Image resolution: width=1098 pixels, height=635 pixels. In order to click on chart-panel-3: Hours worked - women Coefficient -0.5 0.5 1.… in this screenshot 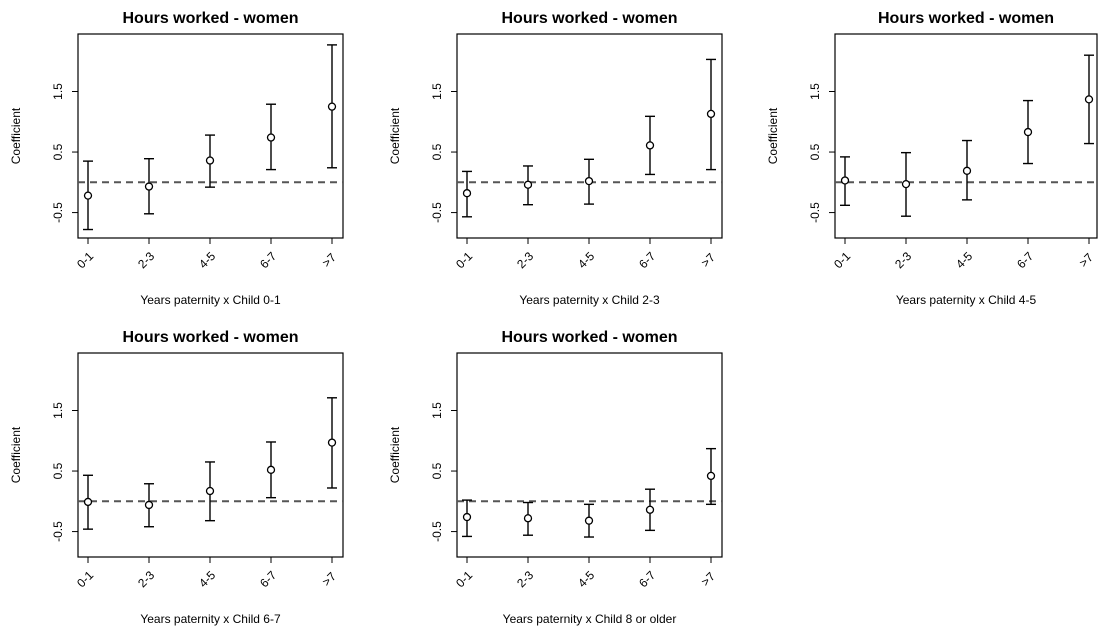, I will do `click(932, 158)`.